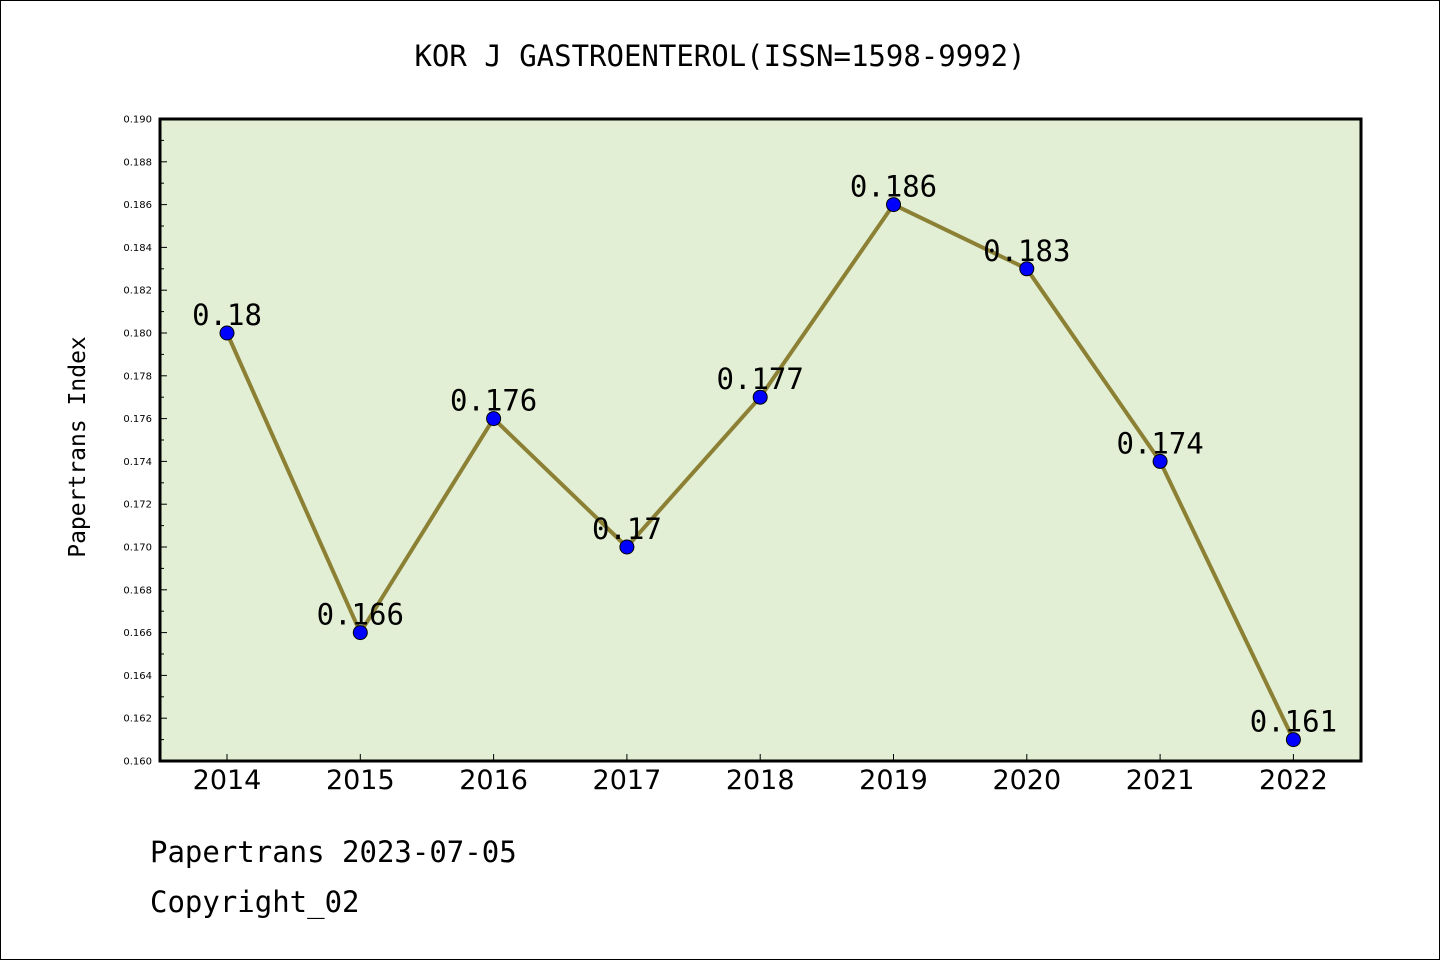 This screenshot has height=960, width=1440. I want to click on x-tick-label: 2016, so click(493, 780).